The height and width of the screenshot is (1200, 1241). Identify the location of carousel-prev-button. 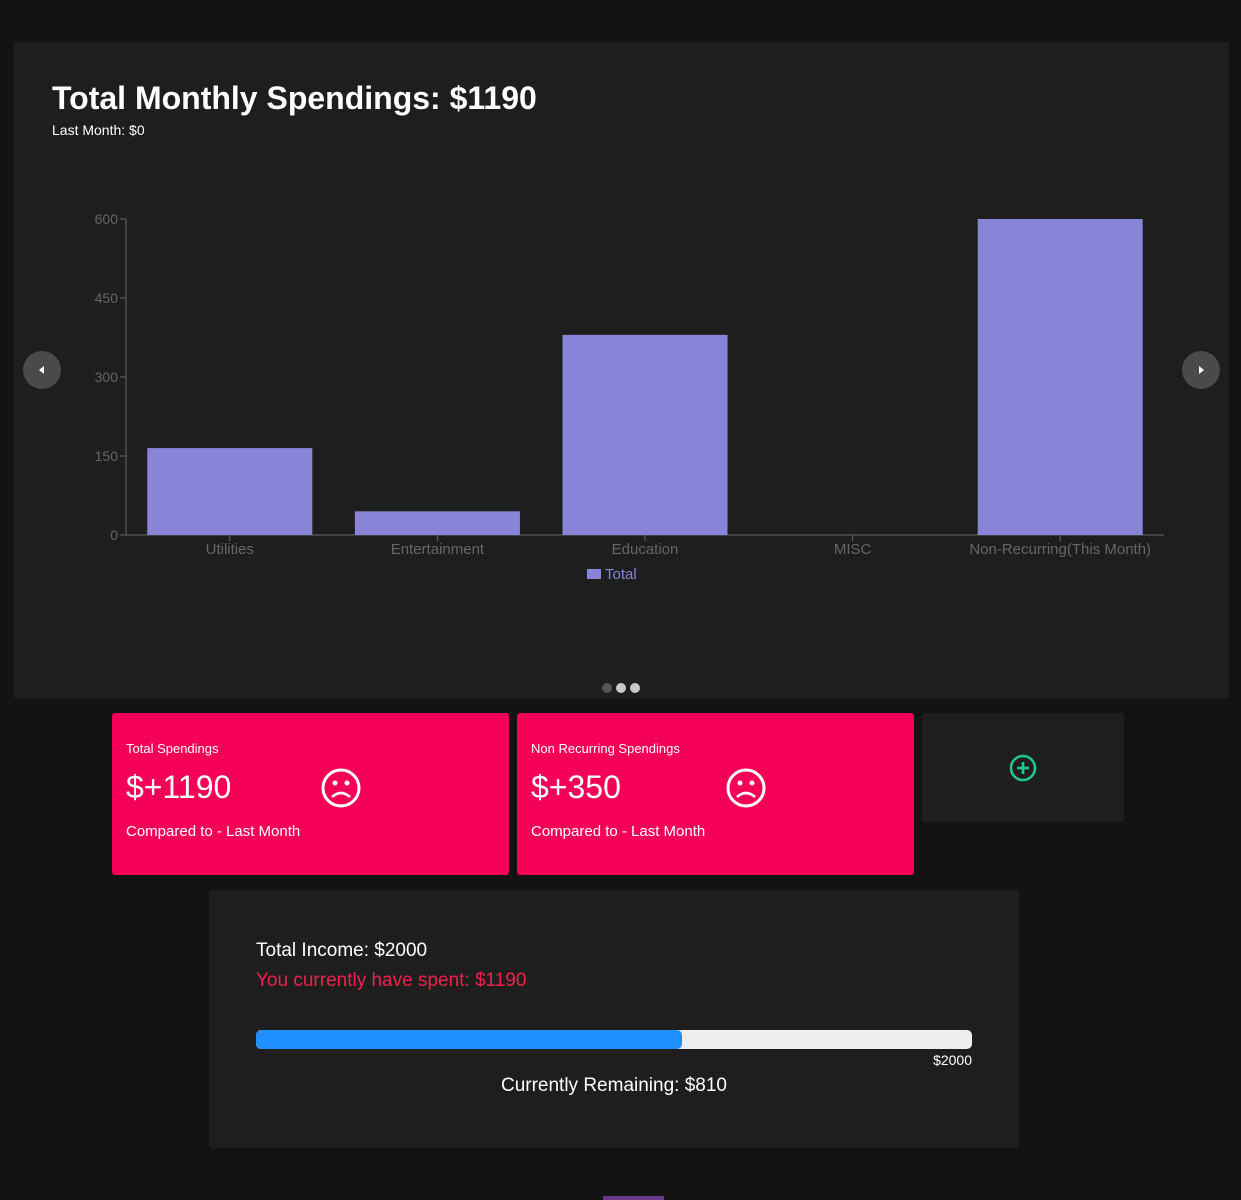
(42, 370).